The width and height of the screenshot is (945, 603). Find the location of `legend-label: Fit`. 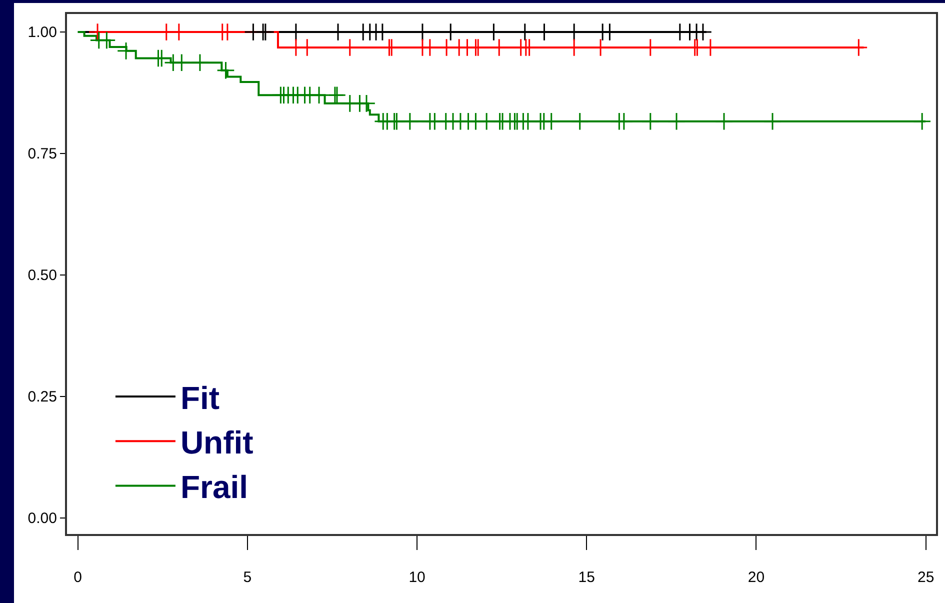

legend-label: Fit is located at coordinates (200, 398).